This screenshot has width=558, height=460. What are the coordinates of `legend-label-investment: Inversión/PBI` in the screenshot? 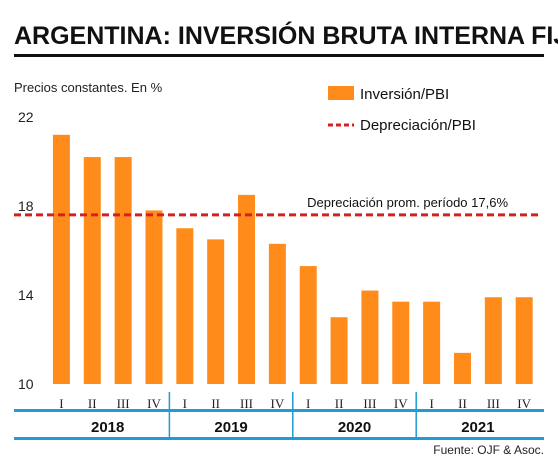 It's located at (404, 94).